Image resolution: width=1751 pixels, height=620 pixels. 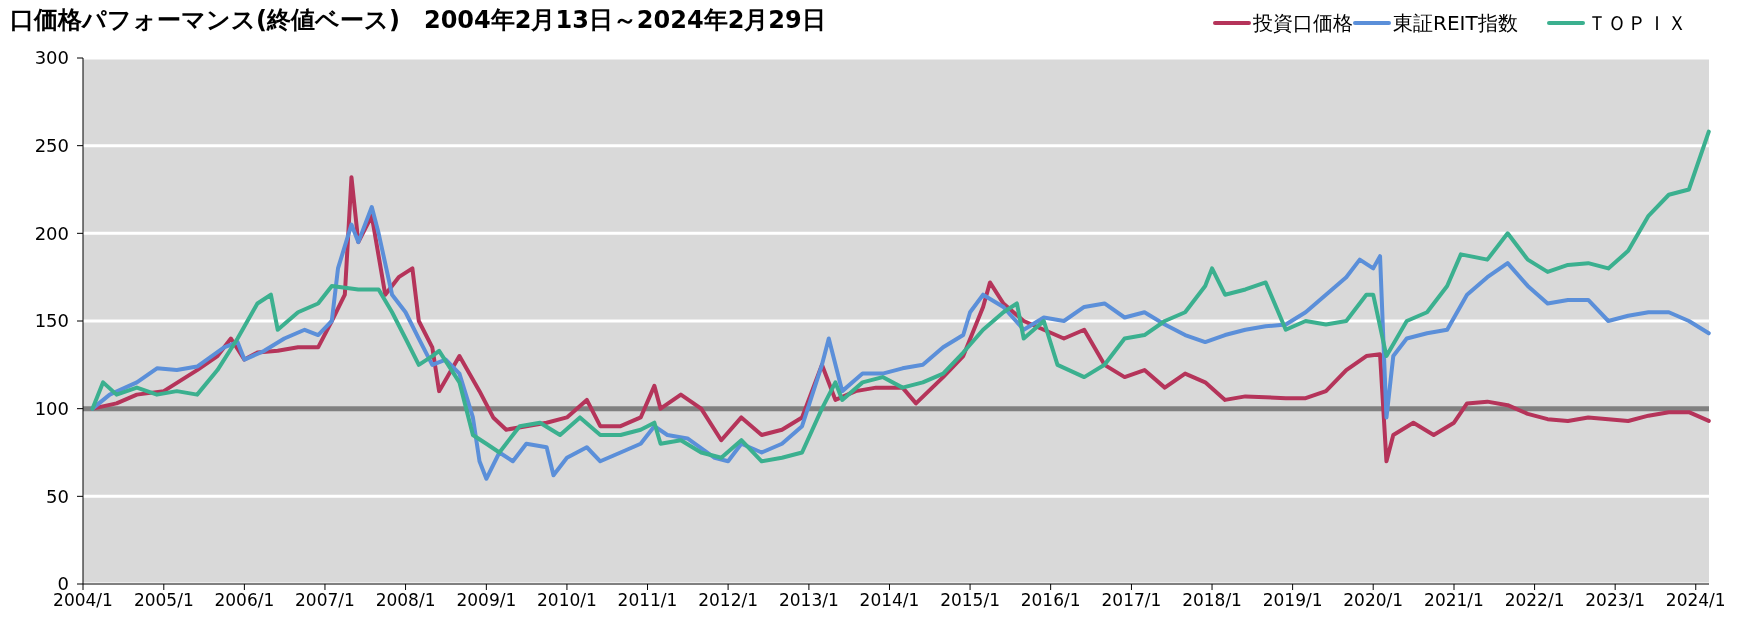 I want to click on x-tick-label: 2011/1, so click(x=647, y=600).